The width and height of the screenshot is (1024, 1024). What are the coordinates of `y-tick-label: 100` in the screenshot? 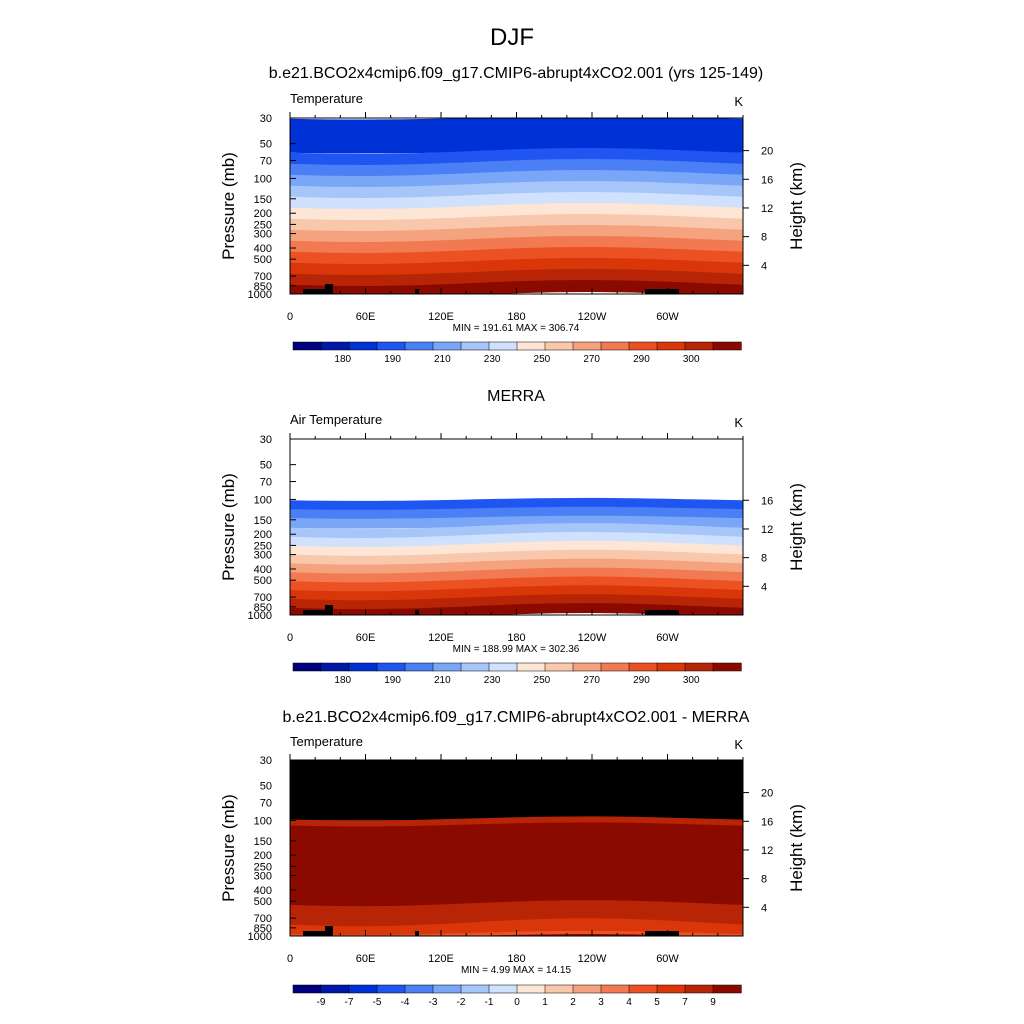 It's located at (263, 179).